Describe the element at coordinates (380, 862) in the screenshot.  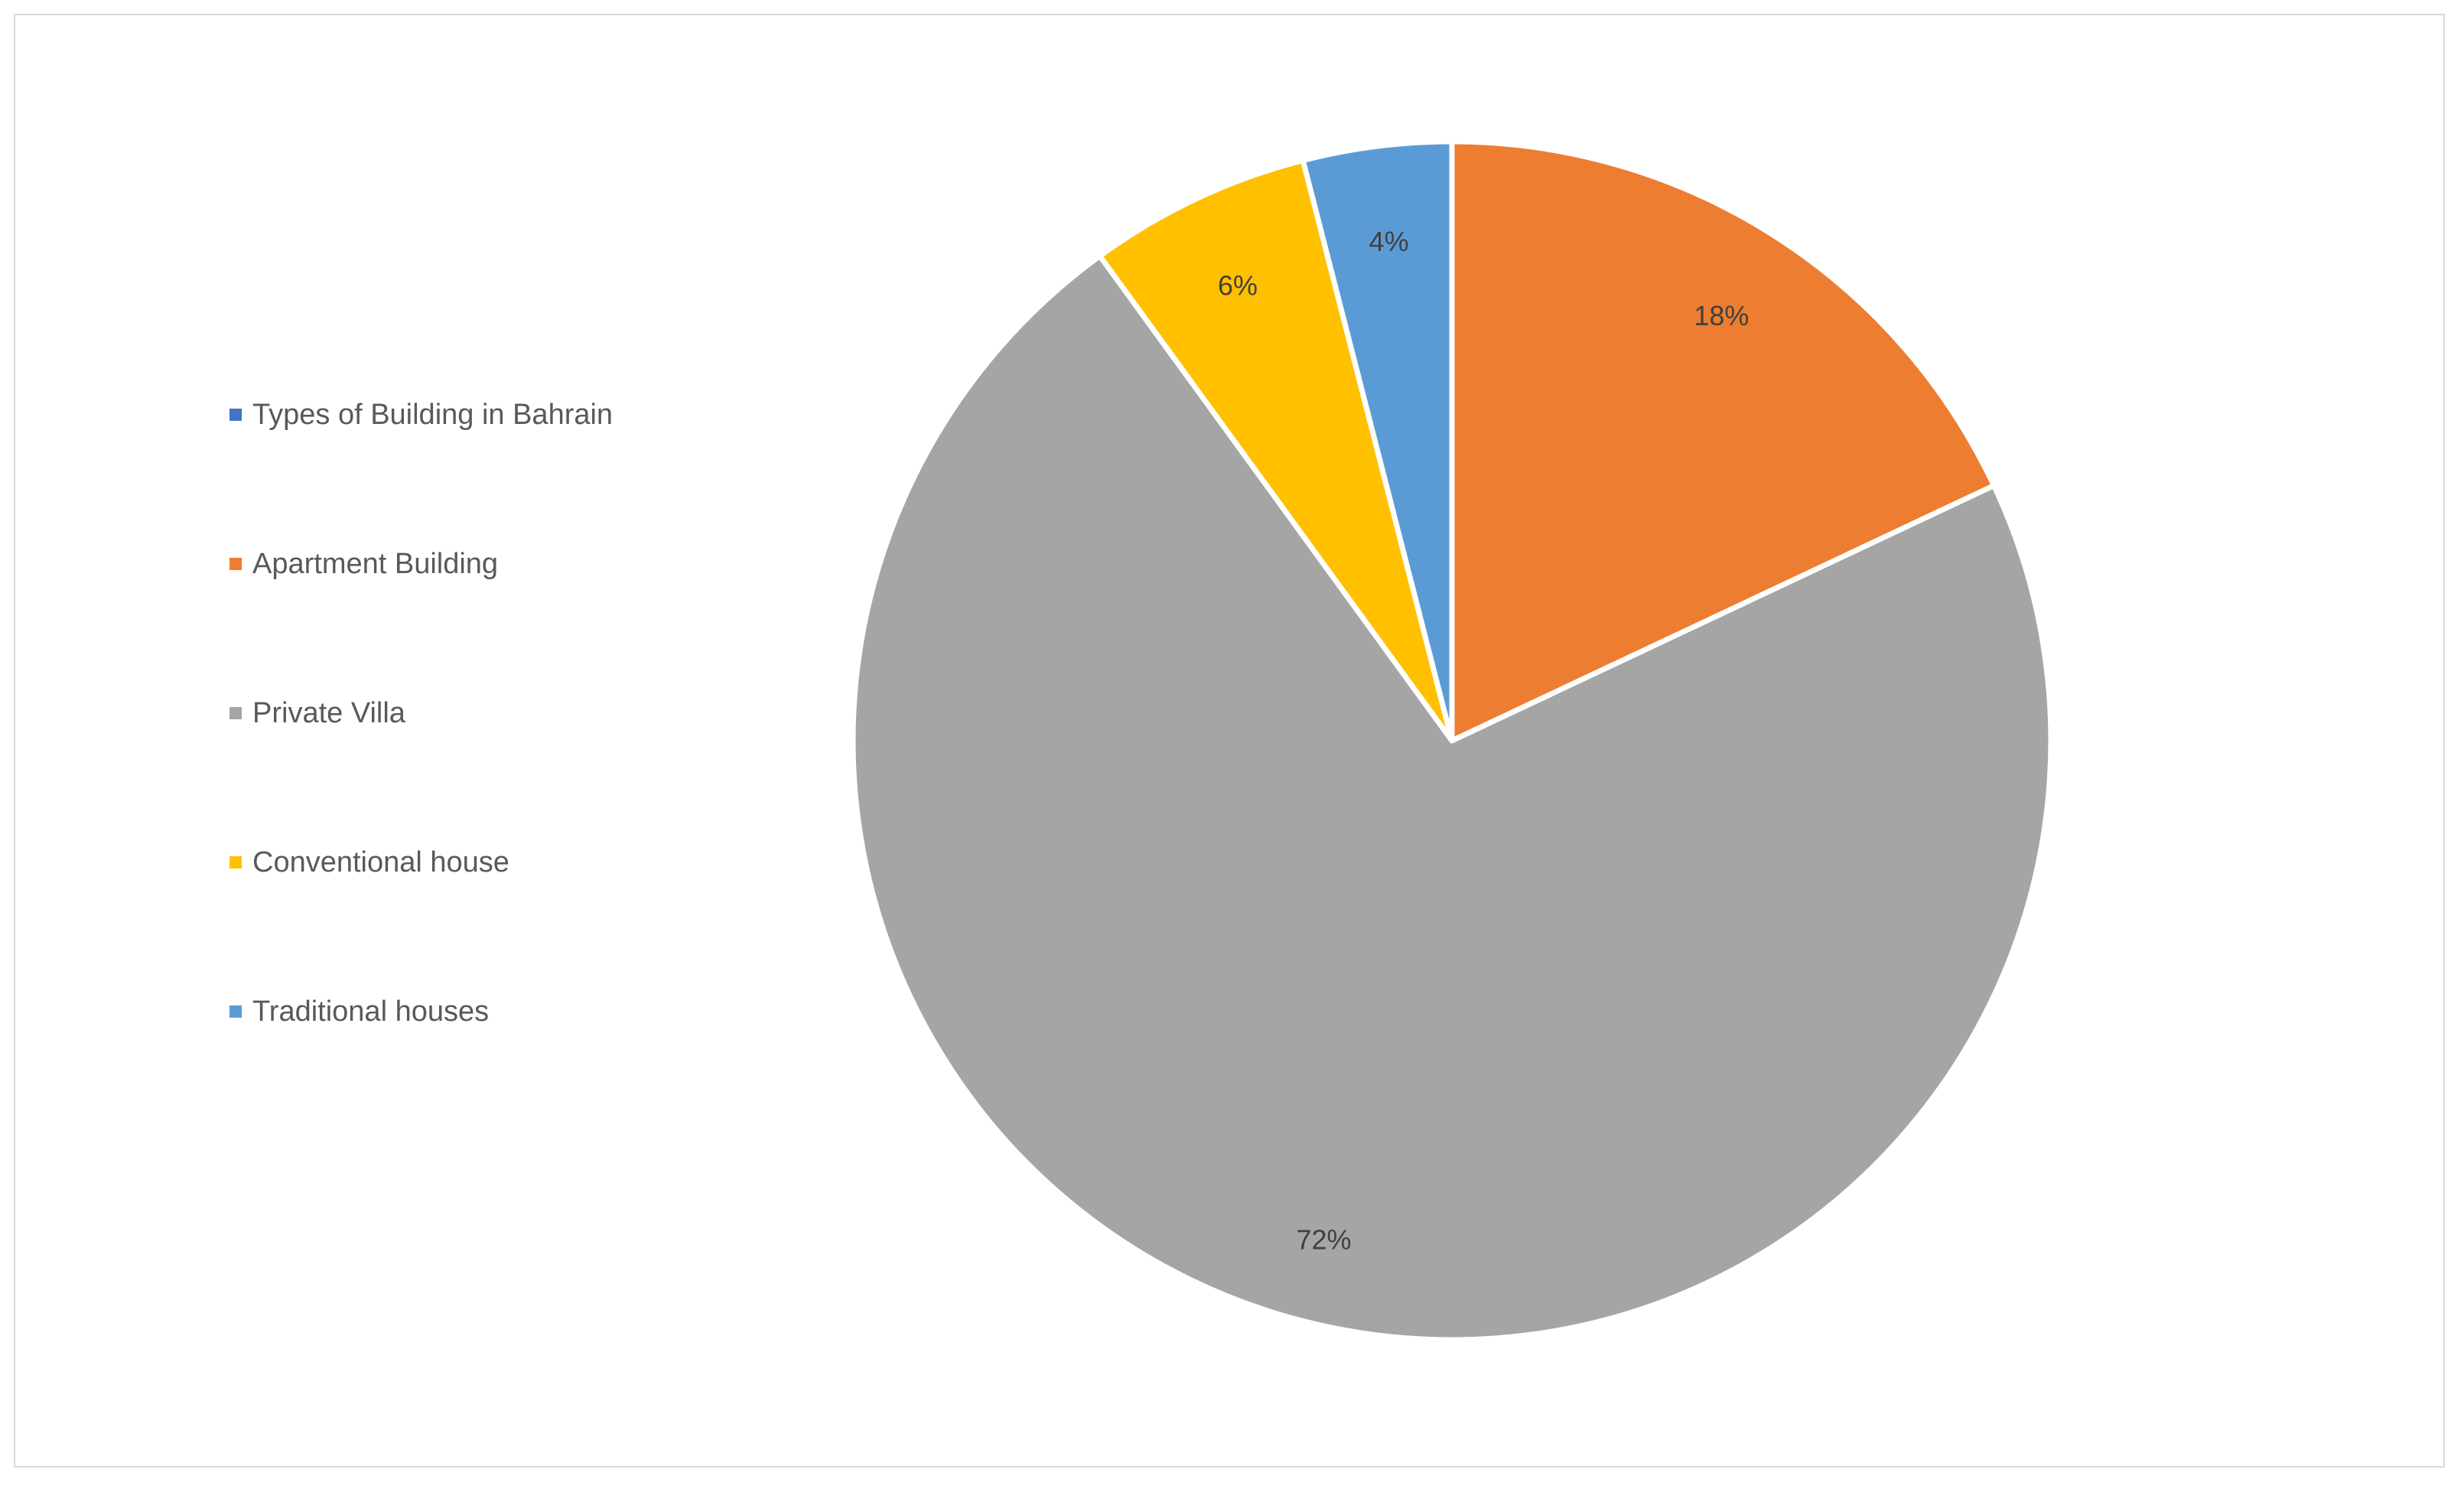
I see `legend-label: Conventional house` at that location.